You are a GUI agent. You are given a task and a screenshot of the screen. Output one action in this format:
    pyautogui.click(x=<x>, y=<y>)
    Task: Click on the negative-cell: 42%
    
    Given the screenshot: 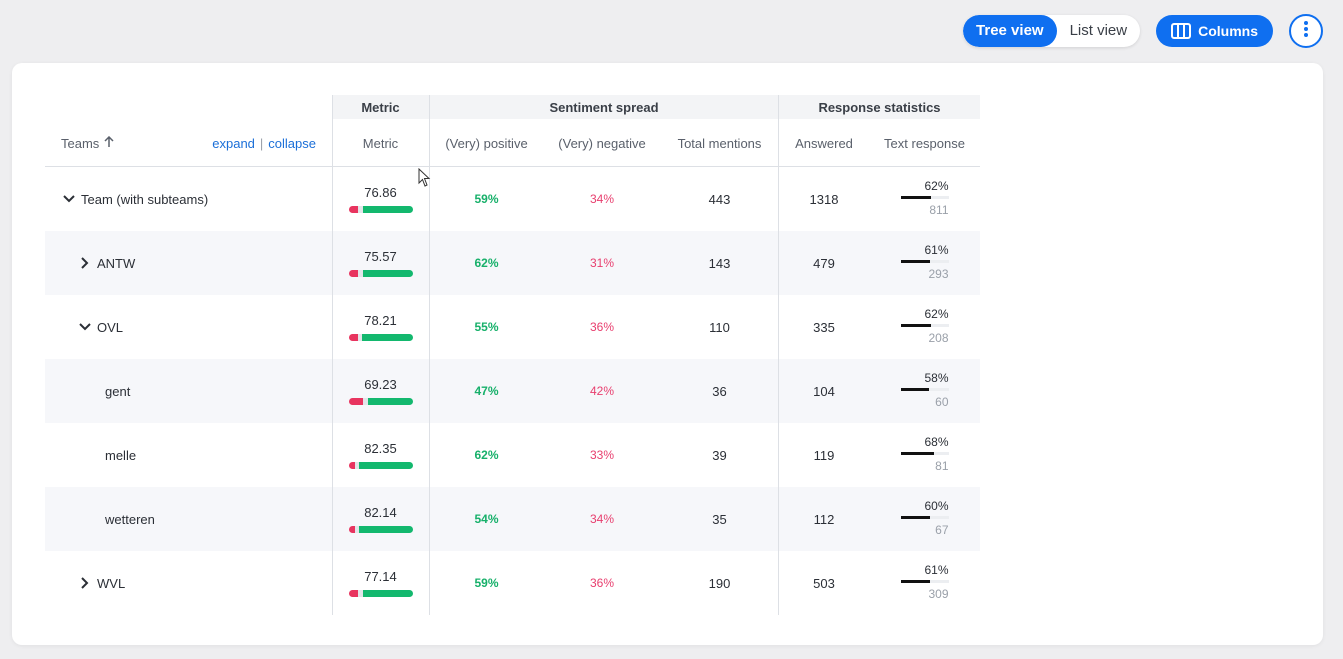 What is the action you would take?
    pyautogui.click(x=602, y=391)
    